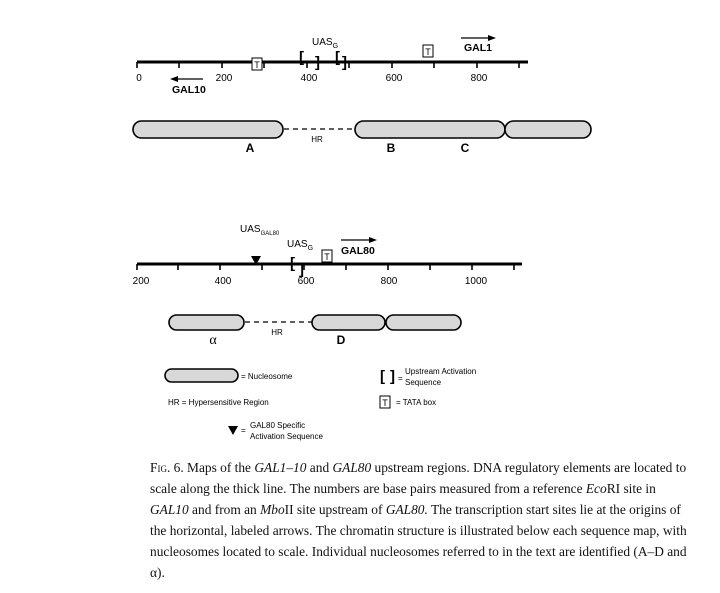 Image resolution: width=720 pixels, height=593 pixels. What do you see at coordinates (201, 375) in the screenshot?
I see `legend-nucleosome-icon` at bounding box center [201, 375].